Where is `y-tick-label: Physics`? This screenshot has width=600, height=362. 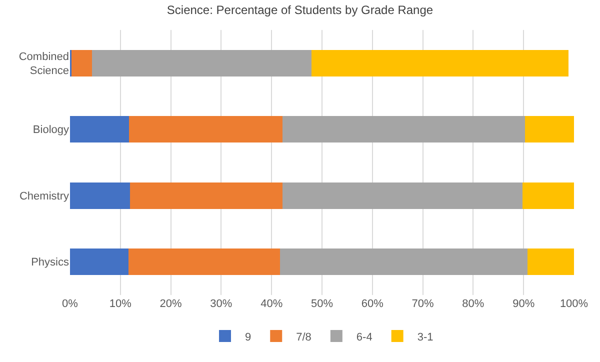
y-tick-label: Physics is located at coordinates (50, 262).